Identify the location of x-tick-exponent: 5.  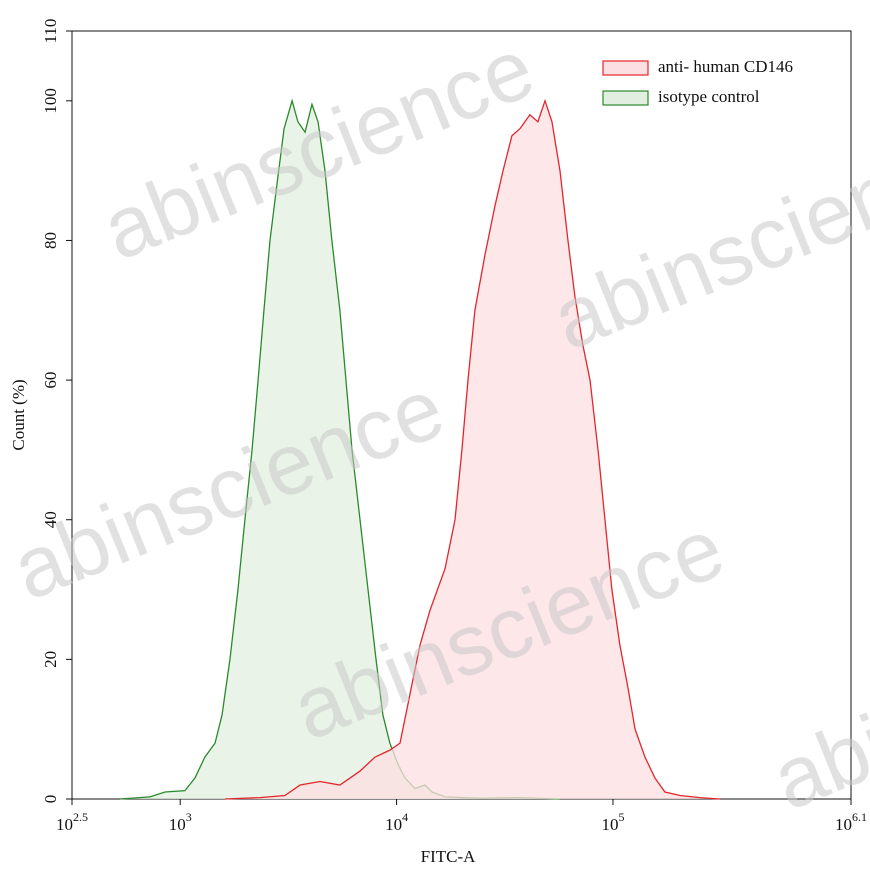
(621, 817).